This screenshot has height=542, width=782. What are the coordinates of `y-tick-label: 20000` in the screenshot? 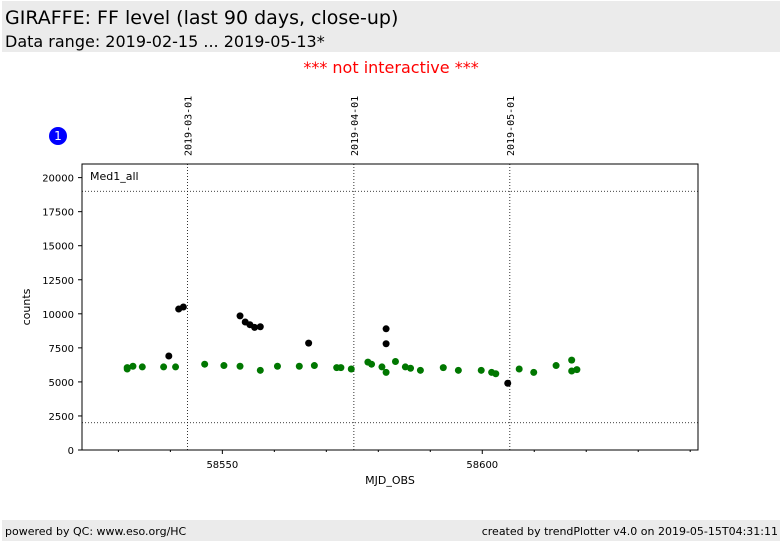 It's located at (58, 179).